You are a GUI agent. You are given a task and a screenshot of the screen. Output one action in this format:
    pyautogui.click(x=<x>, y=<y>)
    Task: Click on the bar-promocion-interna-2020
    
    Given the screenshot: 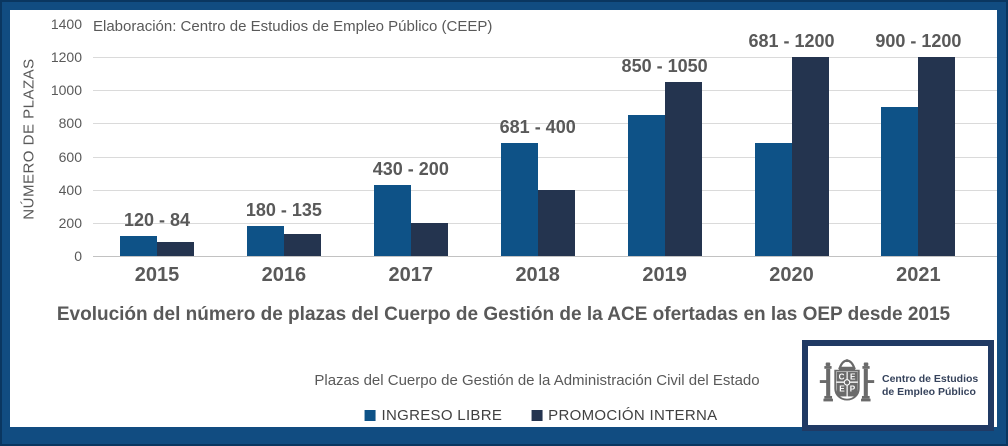 What is the action you would take?
    pyautogui.click(x=810, y=156)
    